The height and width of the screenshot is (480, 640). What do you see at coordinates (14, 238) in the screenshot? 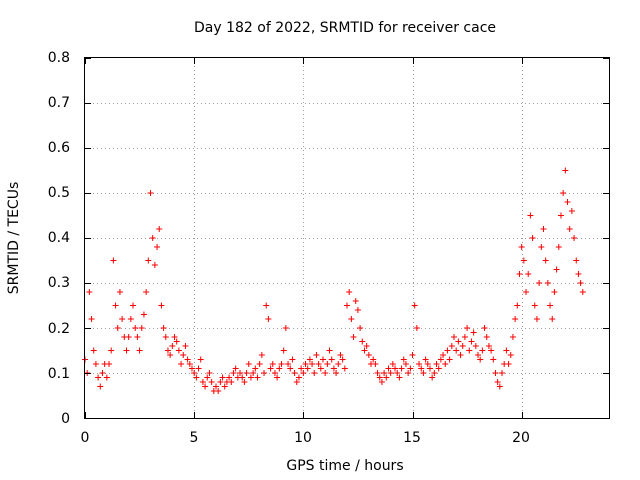
I see `y-axis-label: SRMTID / TECUs` at bounding box center [14, 238].